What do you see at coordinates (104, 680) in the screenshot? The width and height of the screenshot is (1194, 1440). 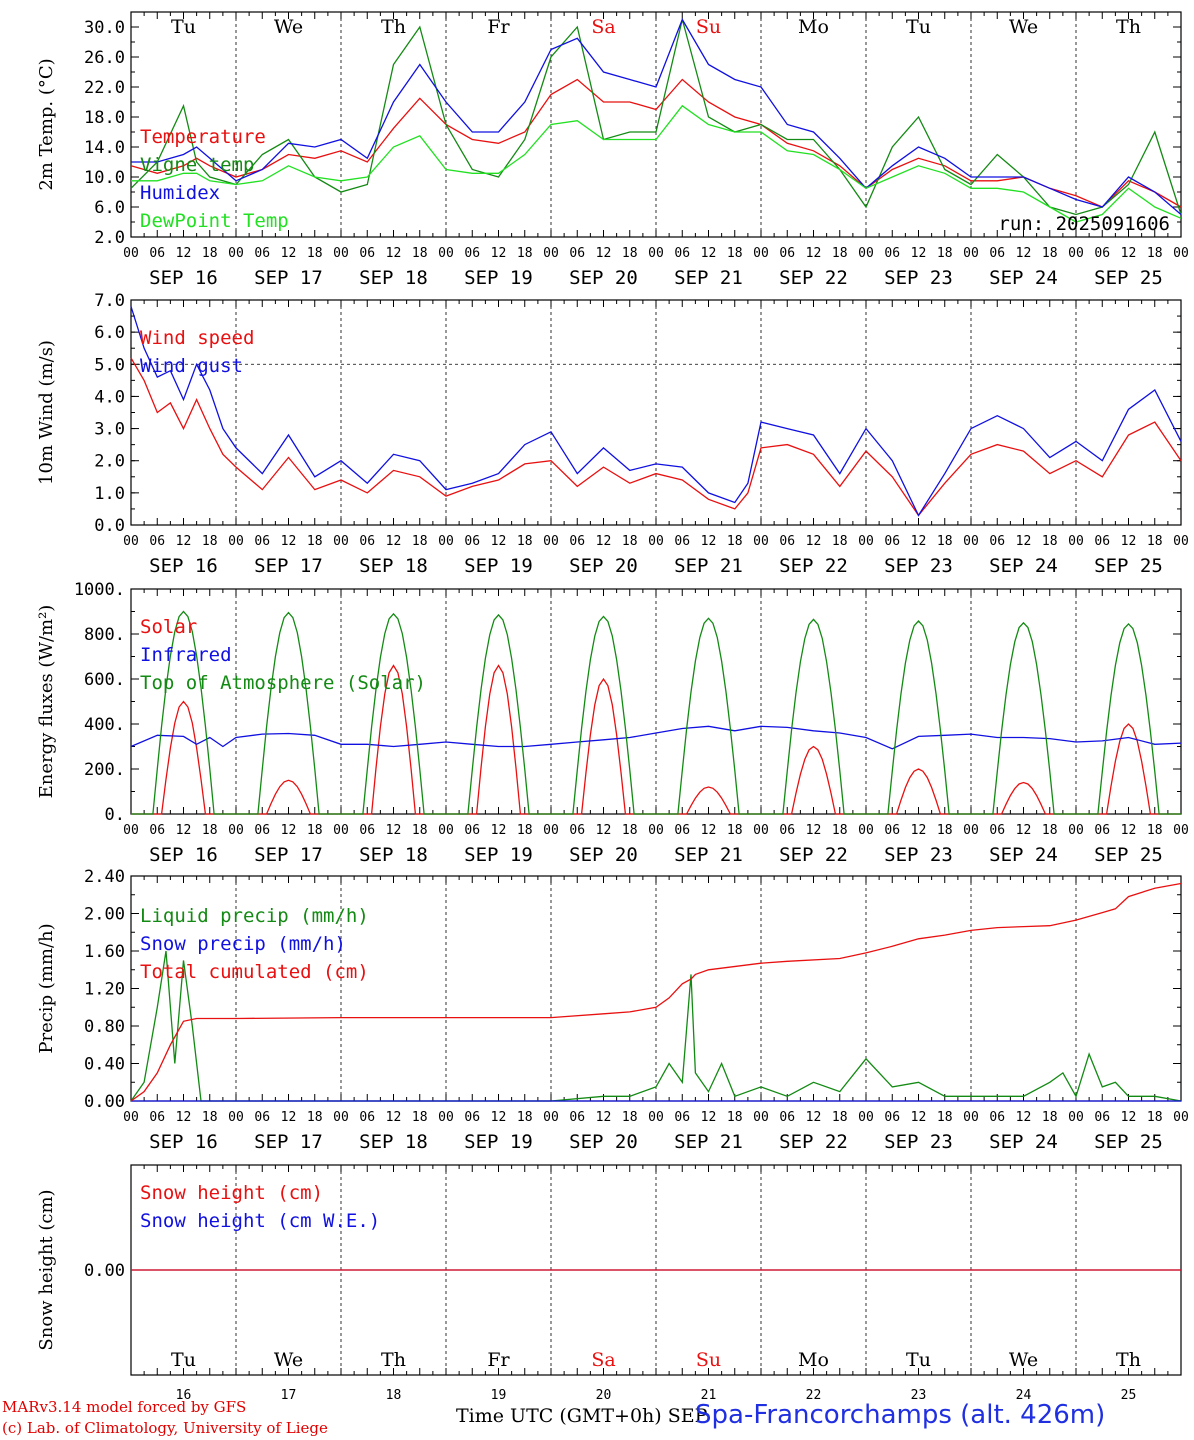 I see `y-tick-label: 600.` at bounding box center [104, 680].